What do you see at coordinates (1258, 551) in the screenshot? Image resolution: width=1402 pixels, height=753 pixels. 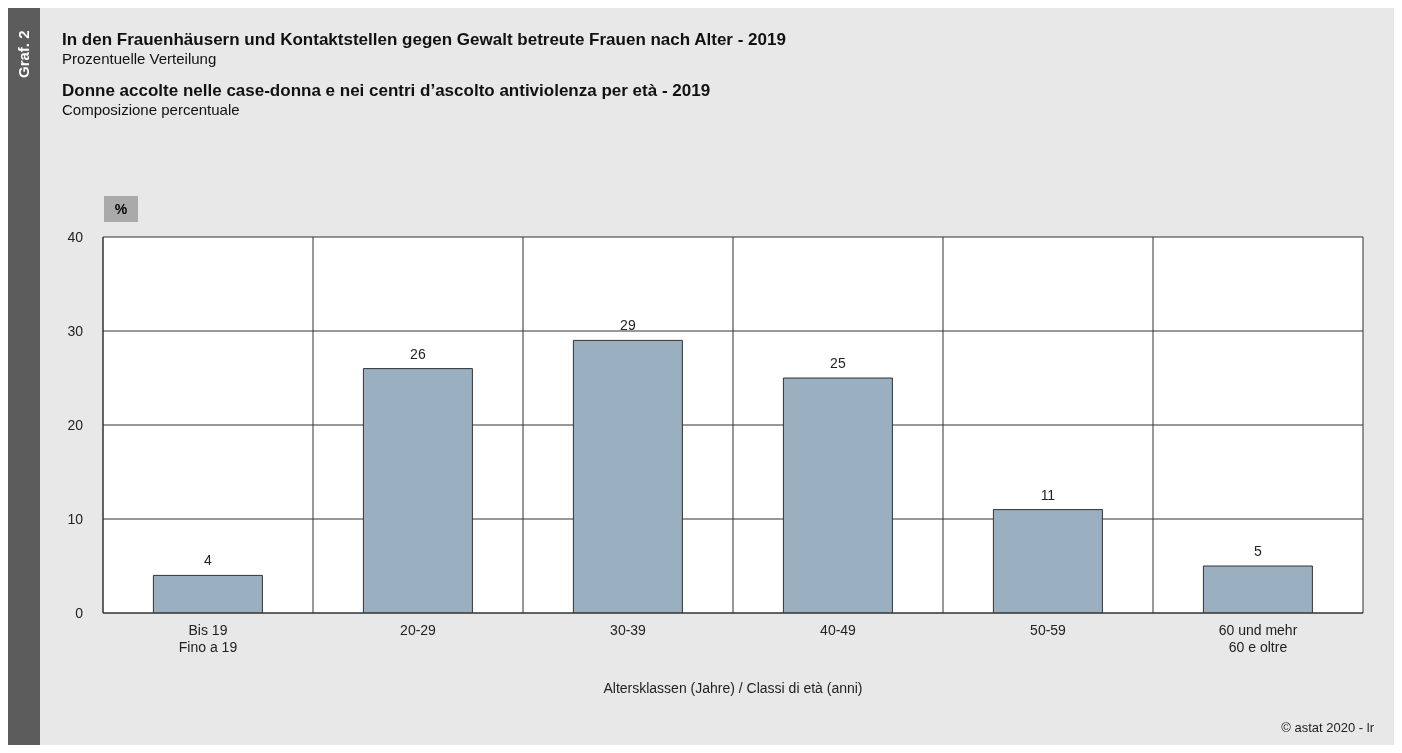 I see `data-label: 5` at bounding box center [1258, 551].